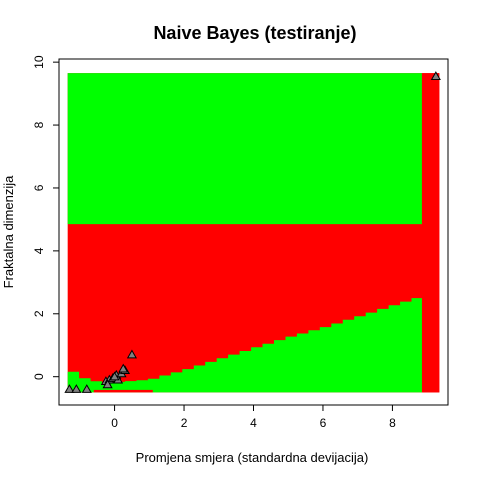  What do you see at coordinates (8, 231) in the screenshot?
I see `y-axis-label: Fraktalna dimenzija` at bounding box center [8, 231].